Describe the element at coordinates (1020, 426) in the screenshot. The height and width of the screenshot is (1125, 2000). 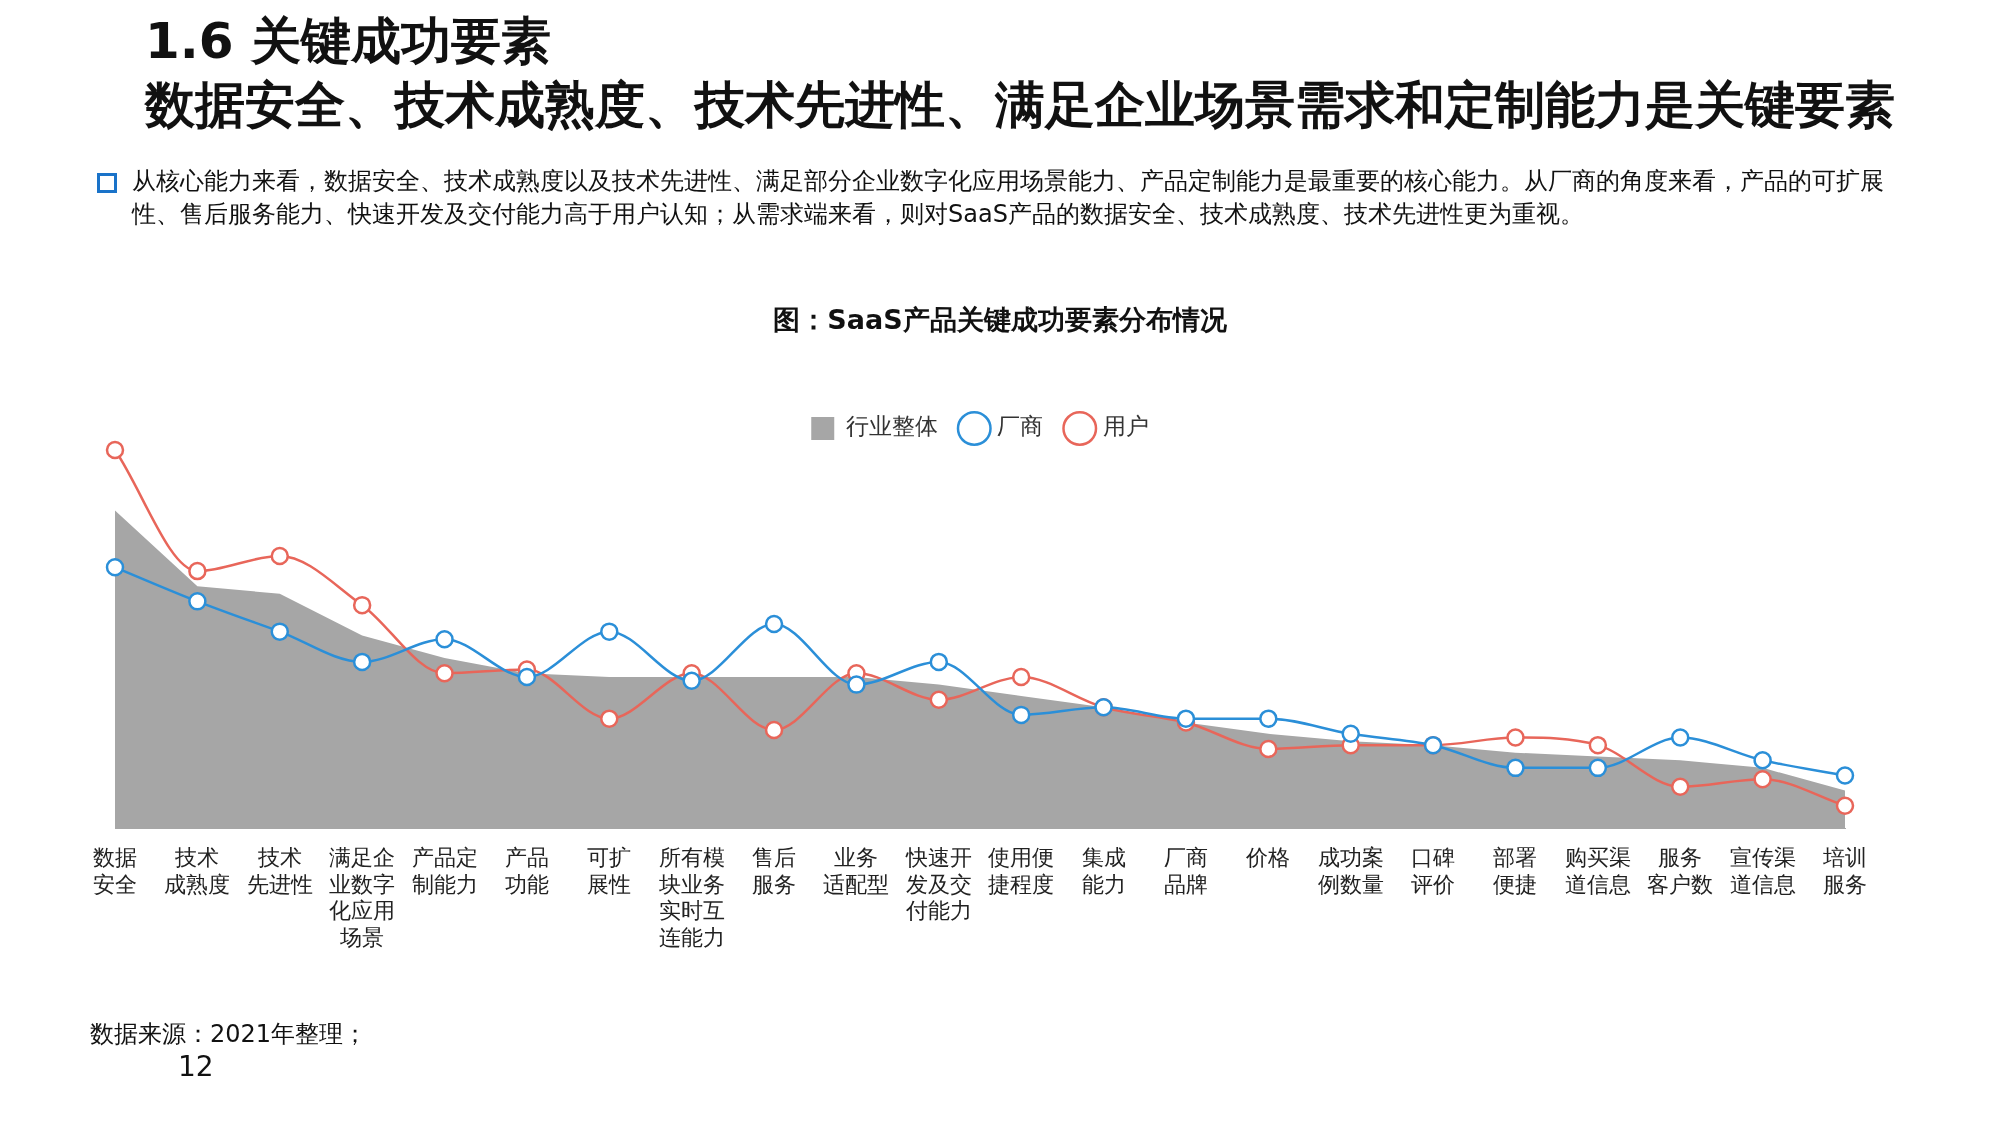
I see `legend-label: 厂商` at that location.